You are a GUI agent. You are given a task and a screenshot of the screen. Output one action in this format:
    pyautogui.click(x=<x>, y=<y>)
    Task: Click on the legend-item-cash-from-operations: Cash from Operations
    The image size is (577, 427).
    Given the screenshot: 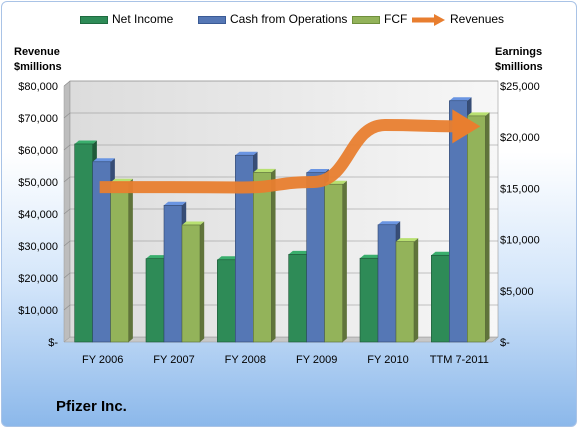 What is the action you would take?
    pyautogui.click(x=272, y=19)
    